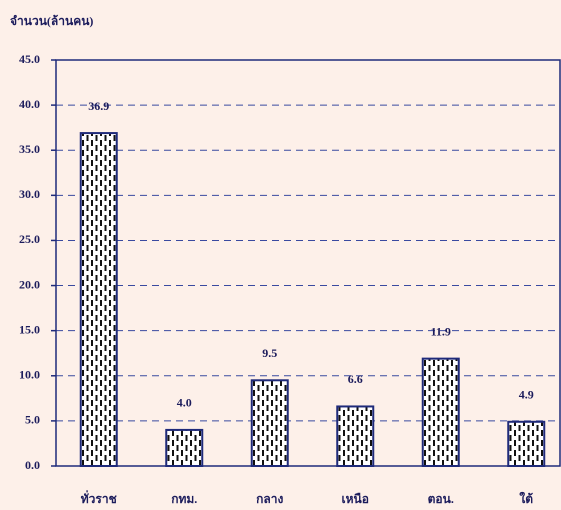 The image size is (561, 510). Describe the element at coordinates (29, 375) in the screenshot. I see `y-tick-label: 10.0` at that location.